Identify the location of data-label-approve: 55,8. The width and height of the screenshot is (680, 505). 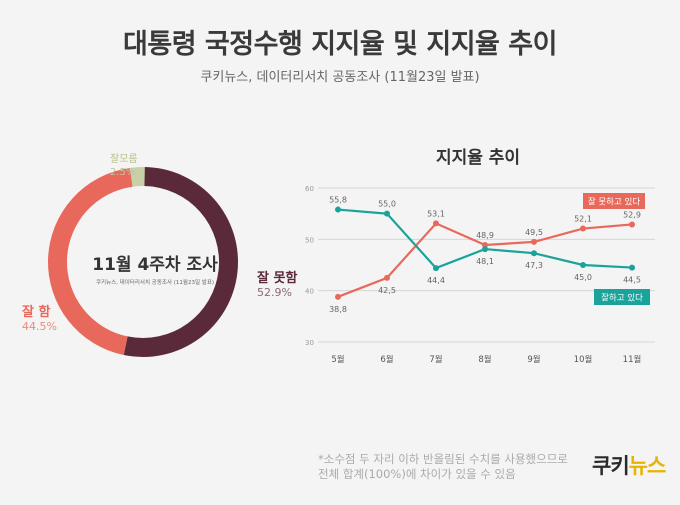
(338, 200).